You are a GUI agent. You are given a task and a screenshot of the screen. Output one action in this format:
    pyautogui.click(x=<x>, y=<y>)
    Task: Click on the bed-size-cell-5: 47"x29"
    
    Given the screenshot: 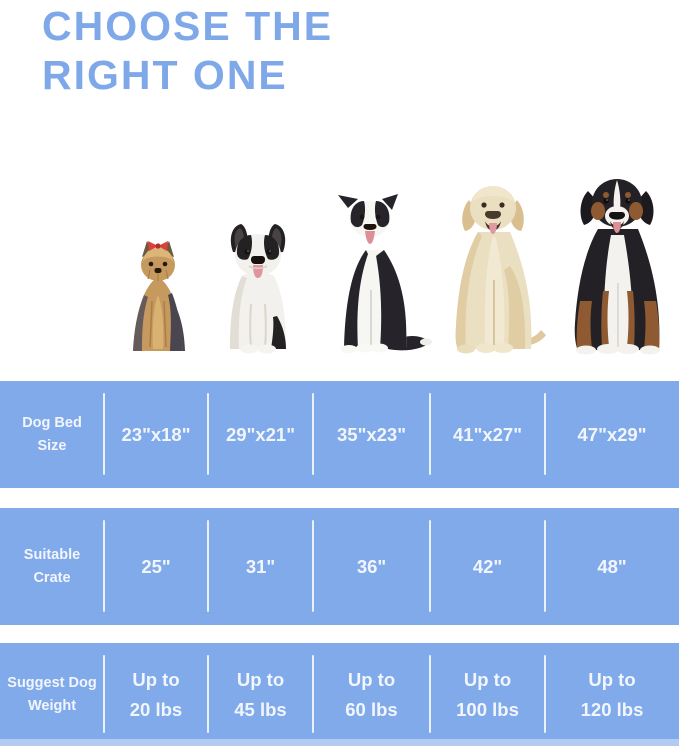 What is the action you would take?
    pyautogui.click(x=612, y=434)
    